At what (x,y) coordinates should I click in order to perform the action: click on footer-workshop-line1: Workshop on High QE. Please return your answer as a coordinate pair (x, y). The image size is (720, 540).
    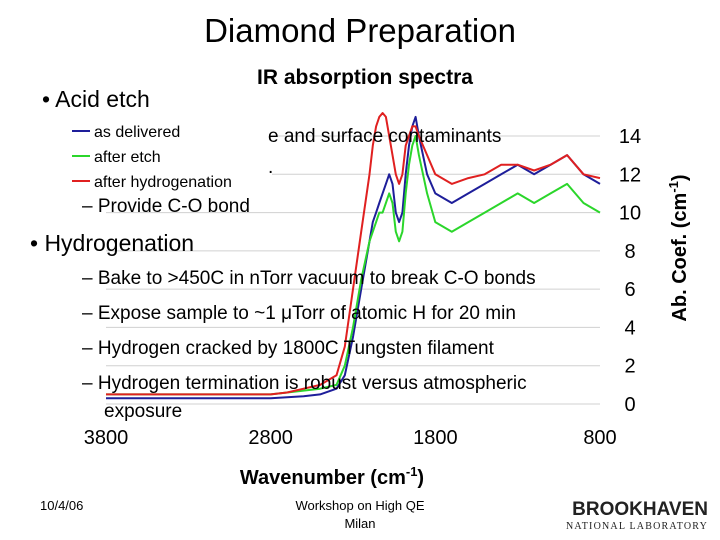
    Looking at the image, I should click on (360, 505).